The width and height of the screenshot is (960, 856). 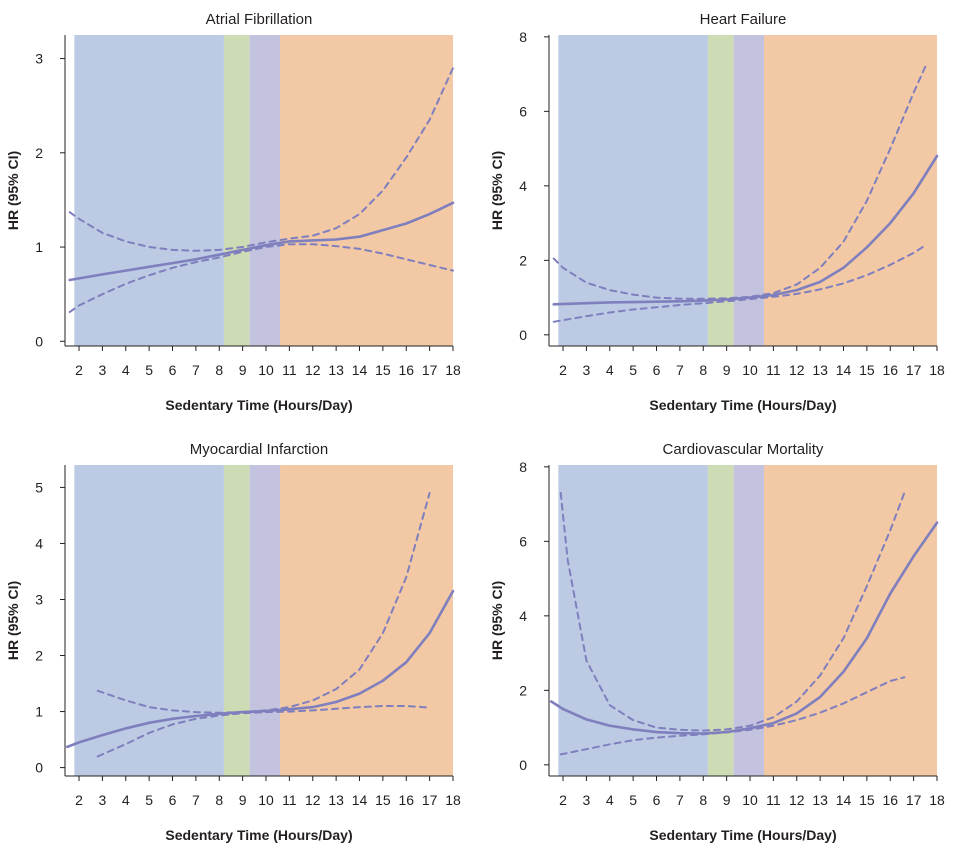 What do you see at coordinates (523, 111) in the screenshot?
I see `y-tick-label: 6` at bounding box center [523, 111].